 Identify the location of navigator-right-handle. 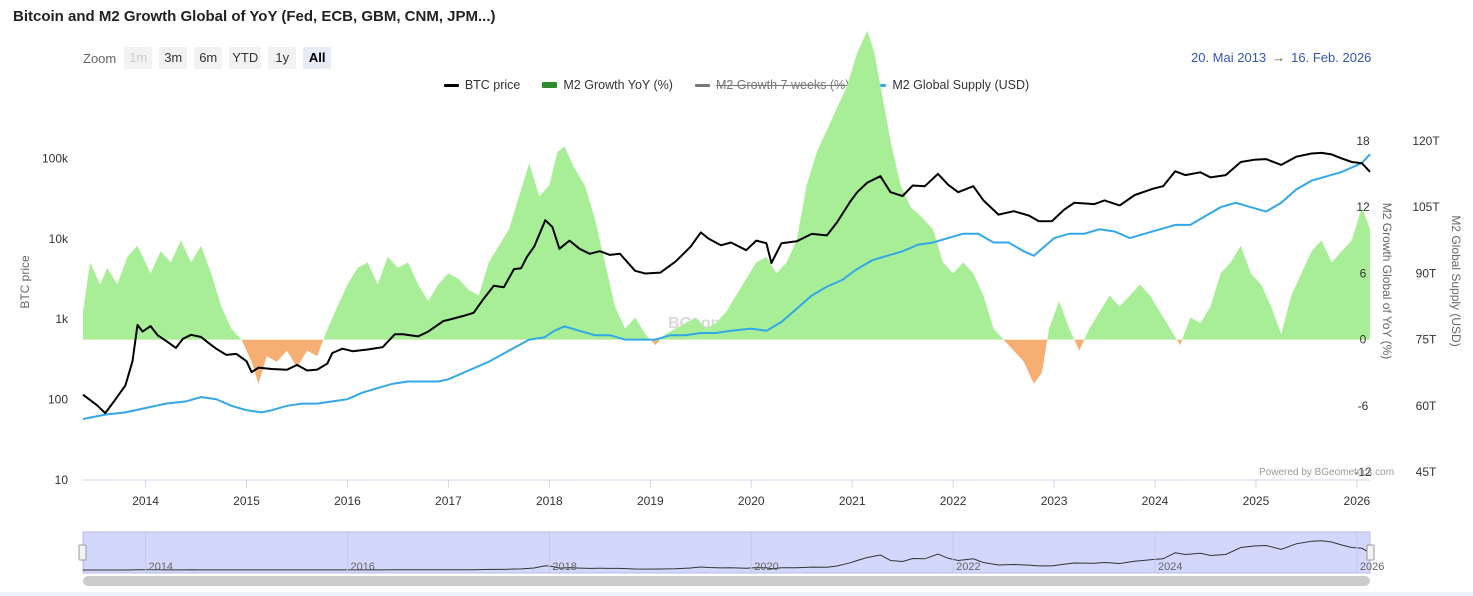
(1370, 552).